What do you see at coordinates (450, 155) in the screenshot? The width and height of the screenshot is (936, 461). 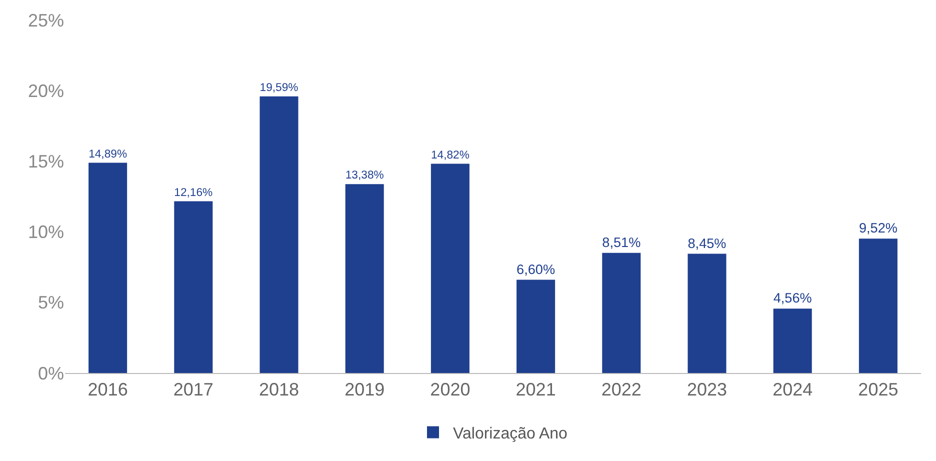 I see `data-label: 14,82%` at bounding box center [450, 155].